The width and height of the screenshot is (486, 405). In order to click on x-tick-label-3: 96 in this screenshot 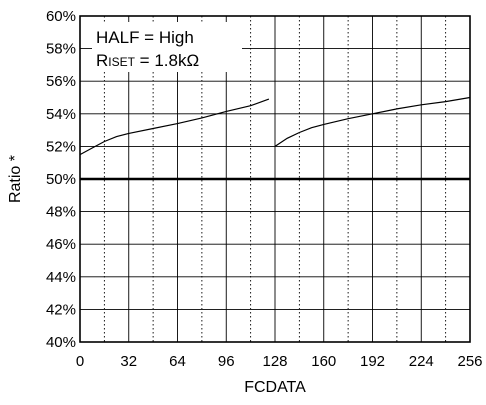, I will do `click(226, 361)`.